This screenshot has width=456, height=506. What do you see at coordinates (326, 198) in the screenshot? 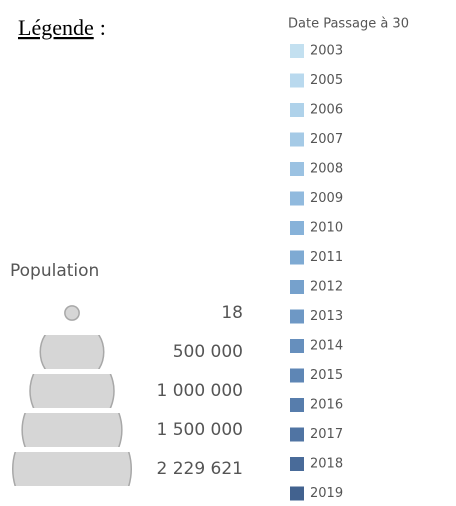
I see `date-label: 2009` at bounding box center [326, 198].